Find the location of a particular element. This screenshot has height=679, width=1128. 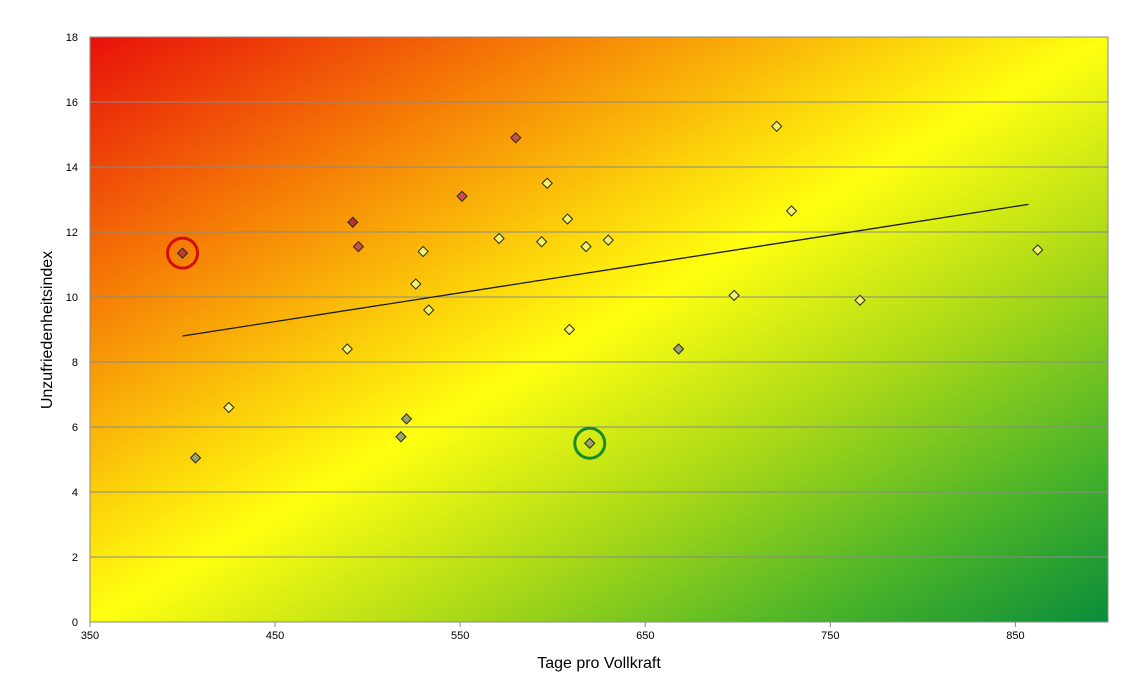

x-tick-label: 650 is located at coordinates (645, 636).